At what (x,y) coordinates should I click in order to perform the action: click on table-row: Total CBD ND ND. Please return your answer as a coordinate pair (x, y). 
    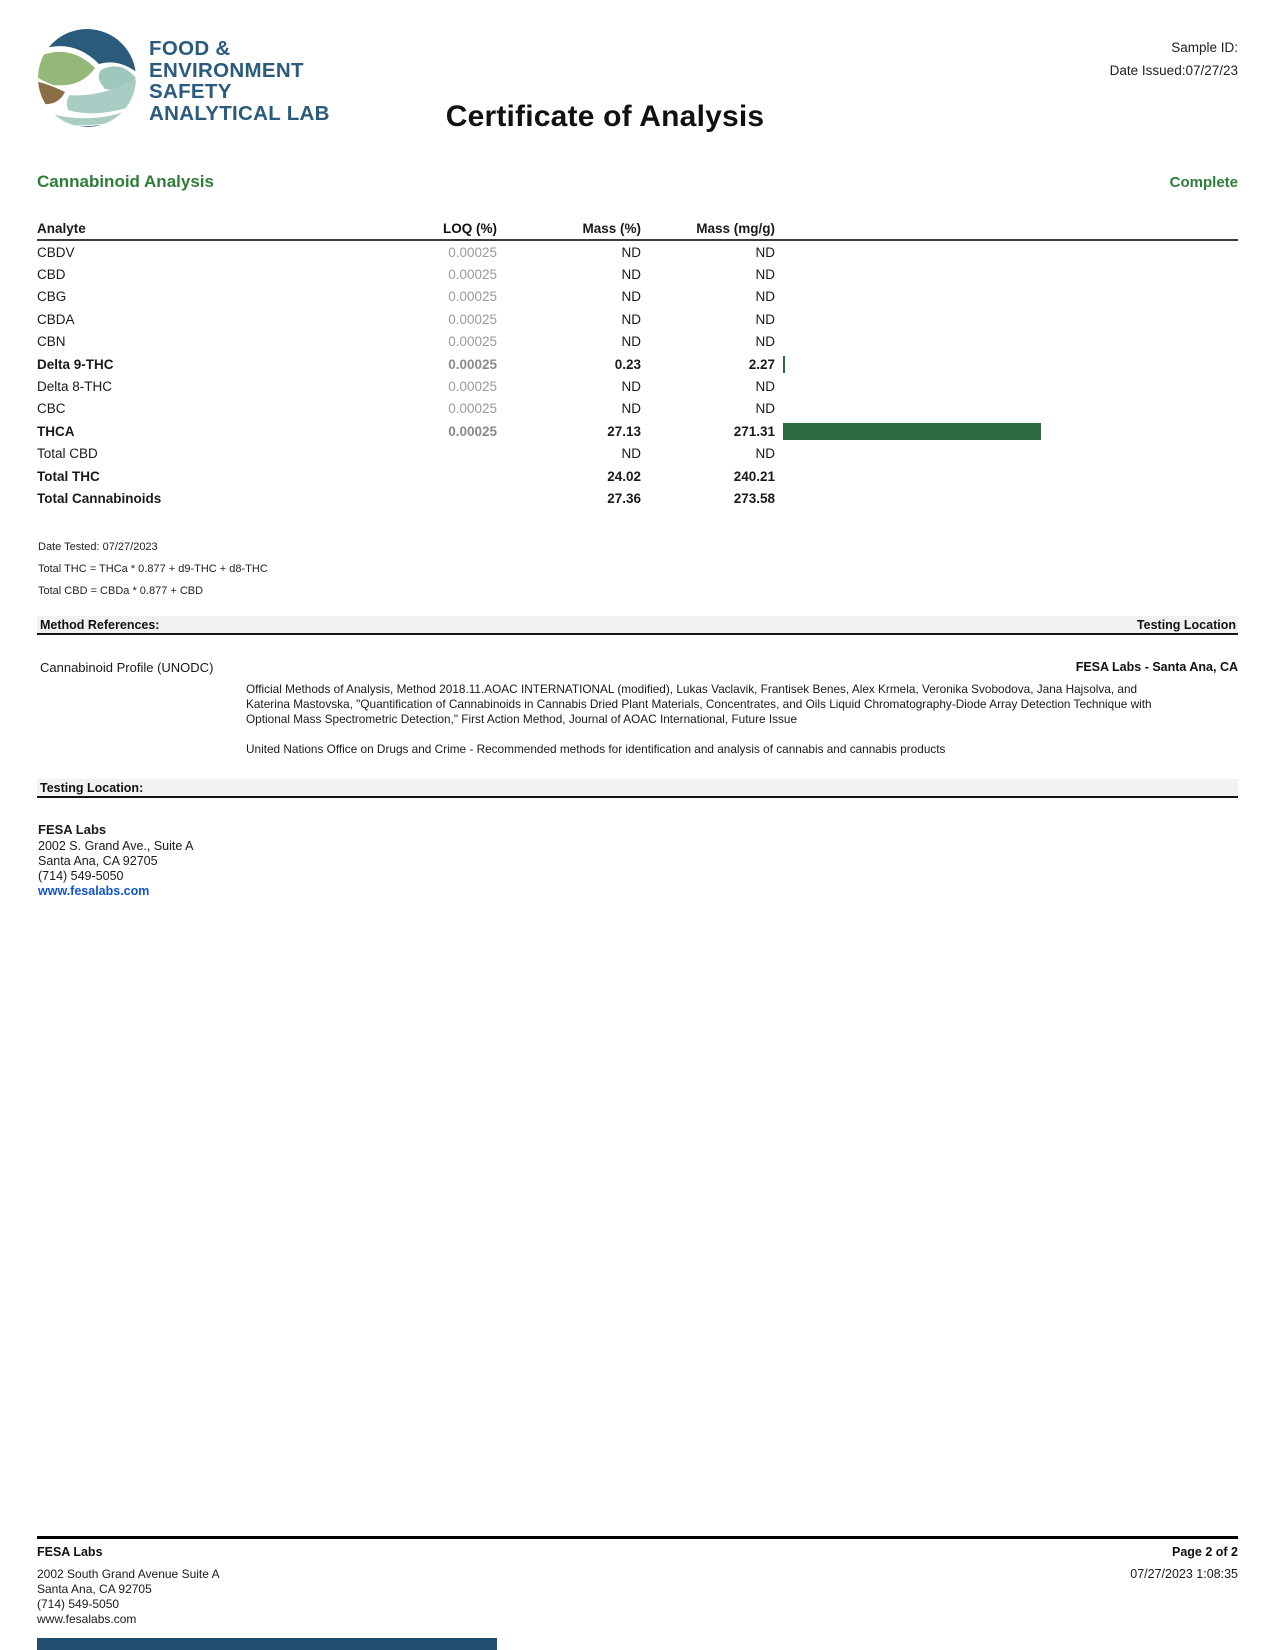
    Looking at the image, I should click on (637, 454).